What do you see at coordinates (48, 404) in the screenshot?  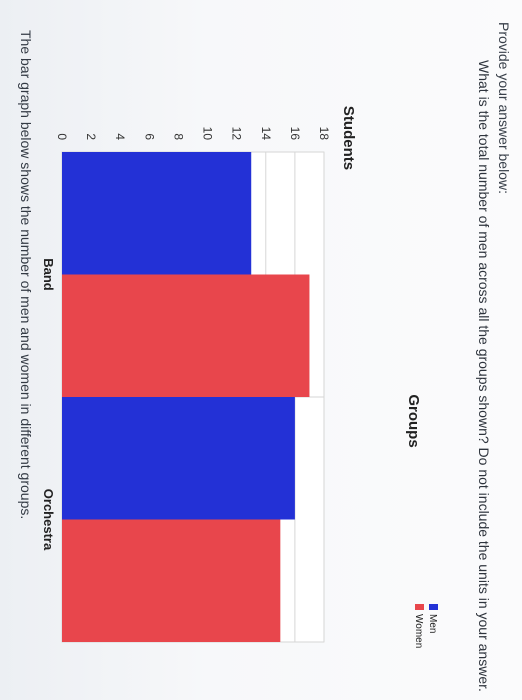 I see `x-axis-categories: Band Orchestra` at bounding box center [48, 404].